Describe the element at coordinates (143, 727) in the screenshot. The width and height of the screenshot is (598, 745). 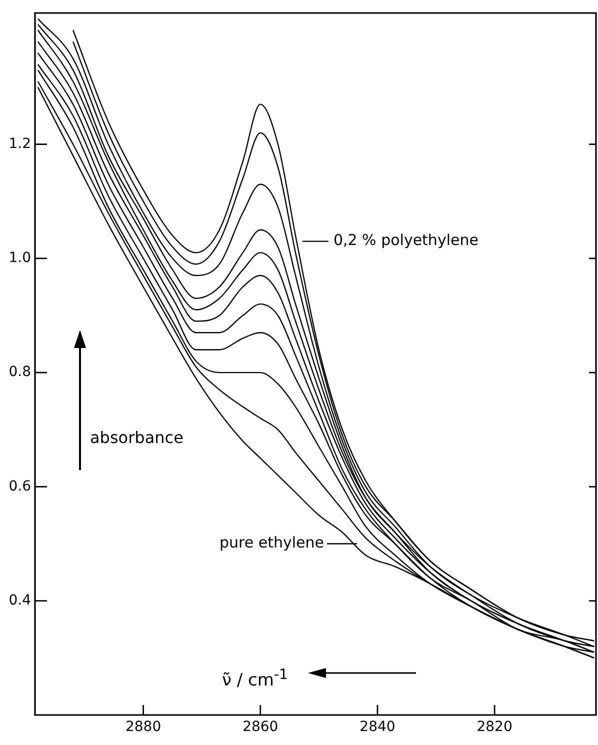
I see `x-tick-label: 2880` at that location.